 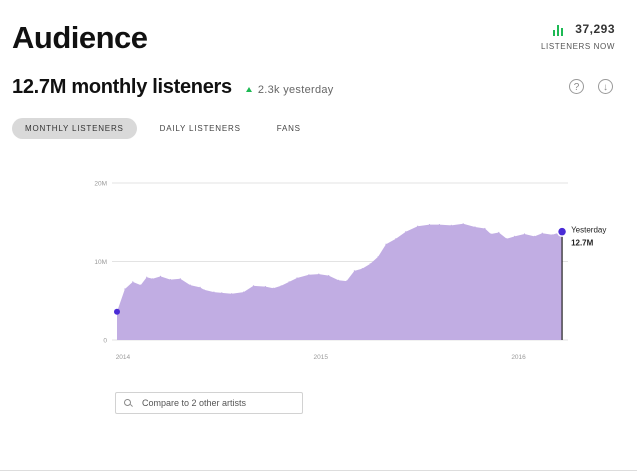 I want to click on bar-chart-icon, so click(x=560, y=30).